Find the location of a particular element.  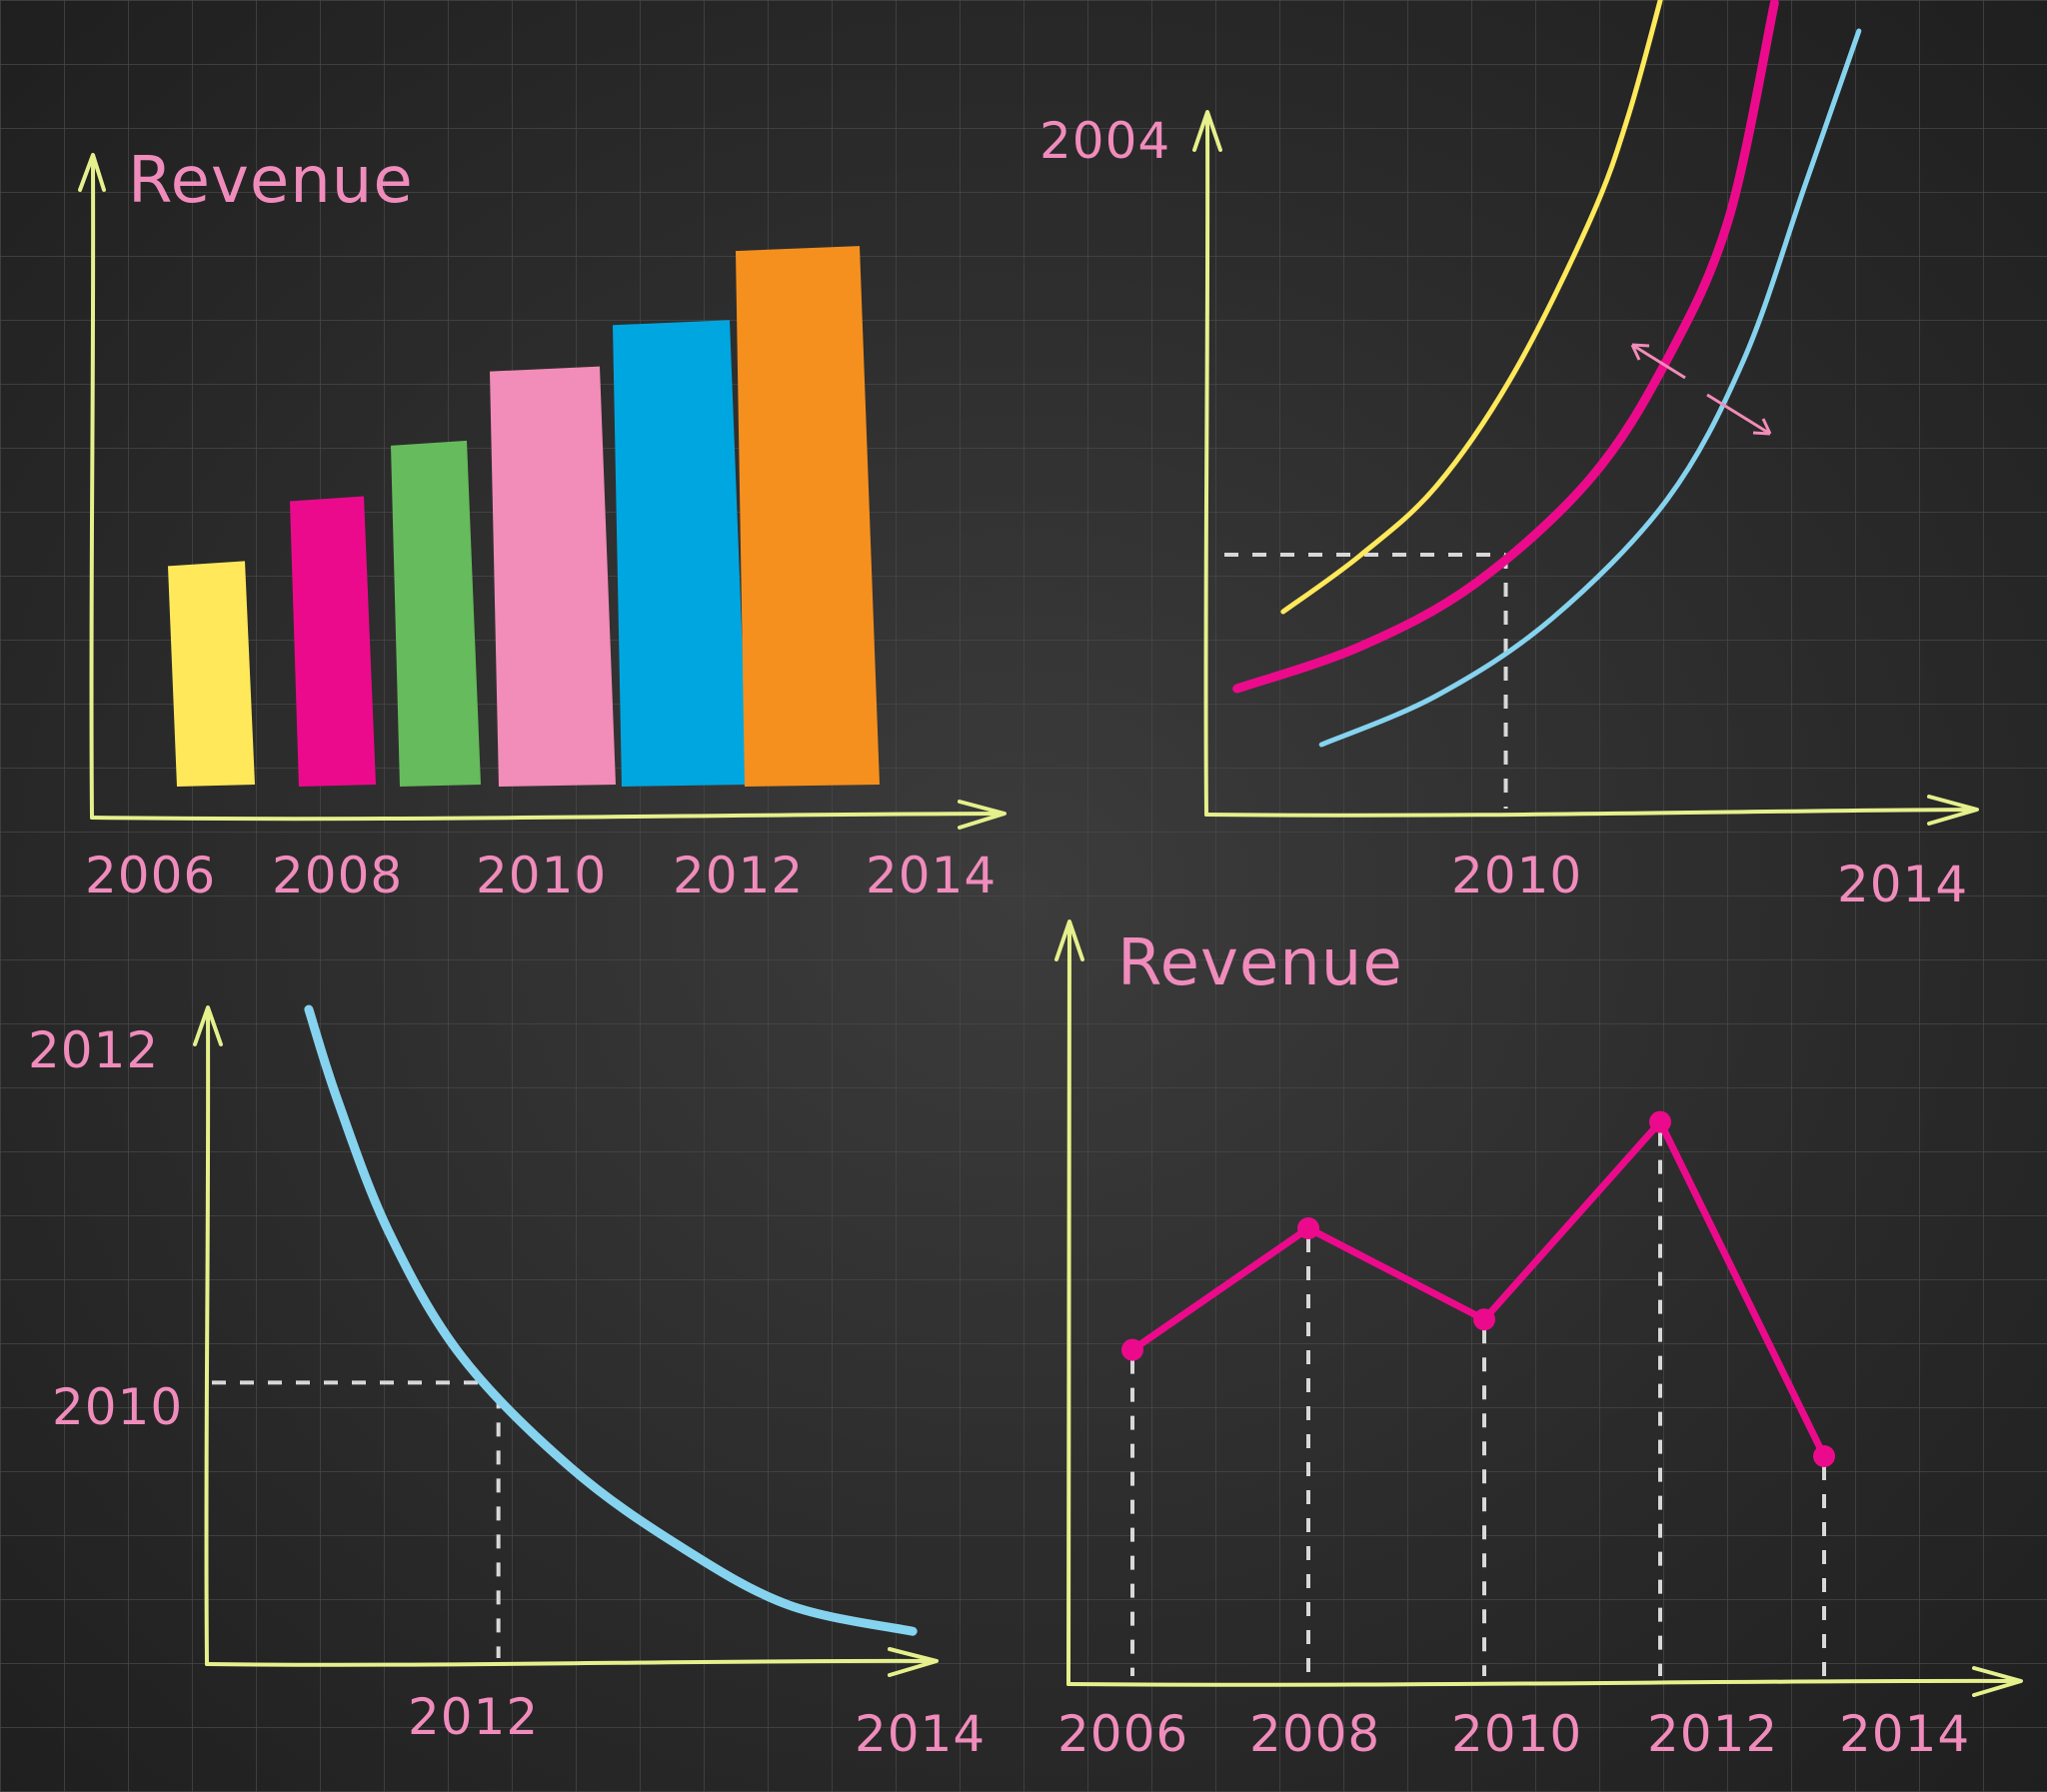

chart-3-series-light_blue is located at coordinates (611, 1320).